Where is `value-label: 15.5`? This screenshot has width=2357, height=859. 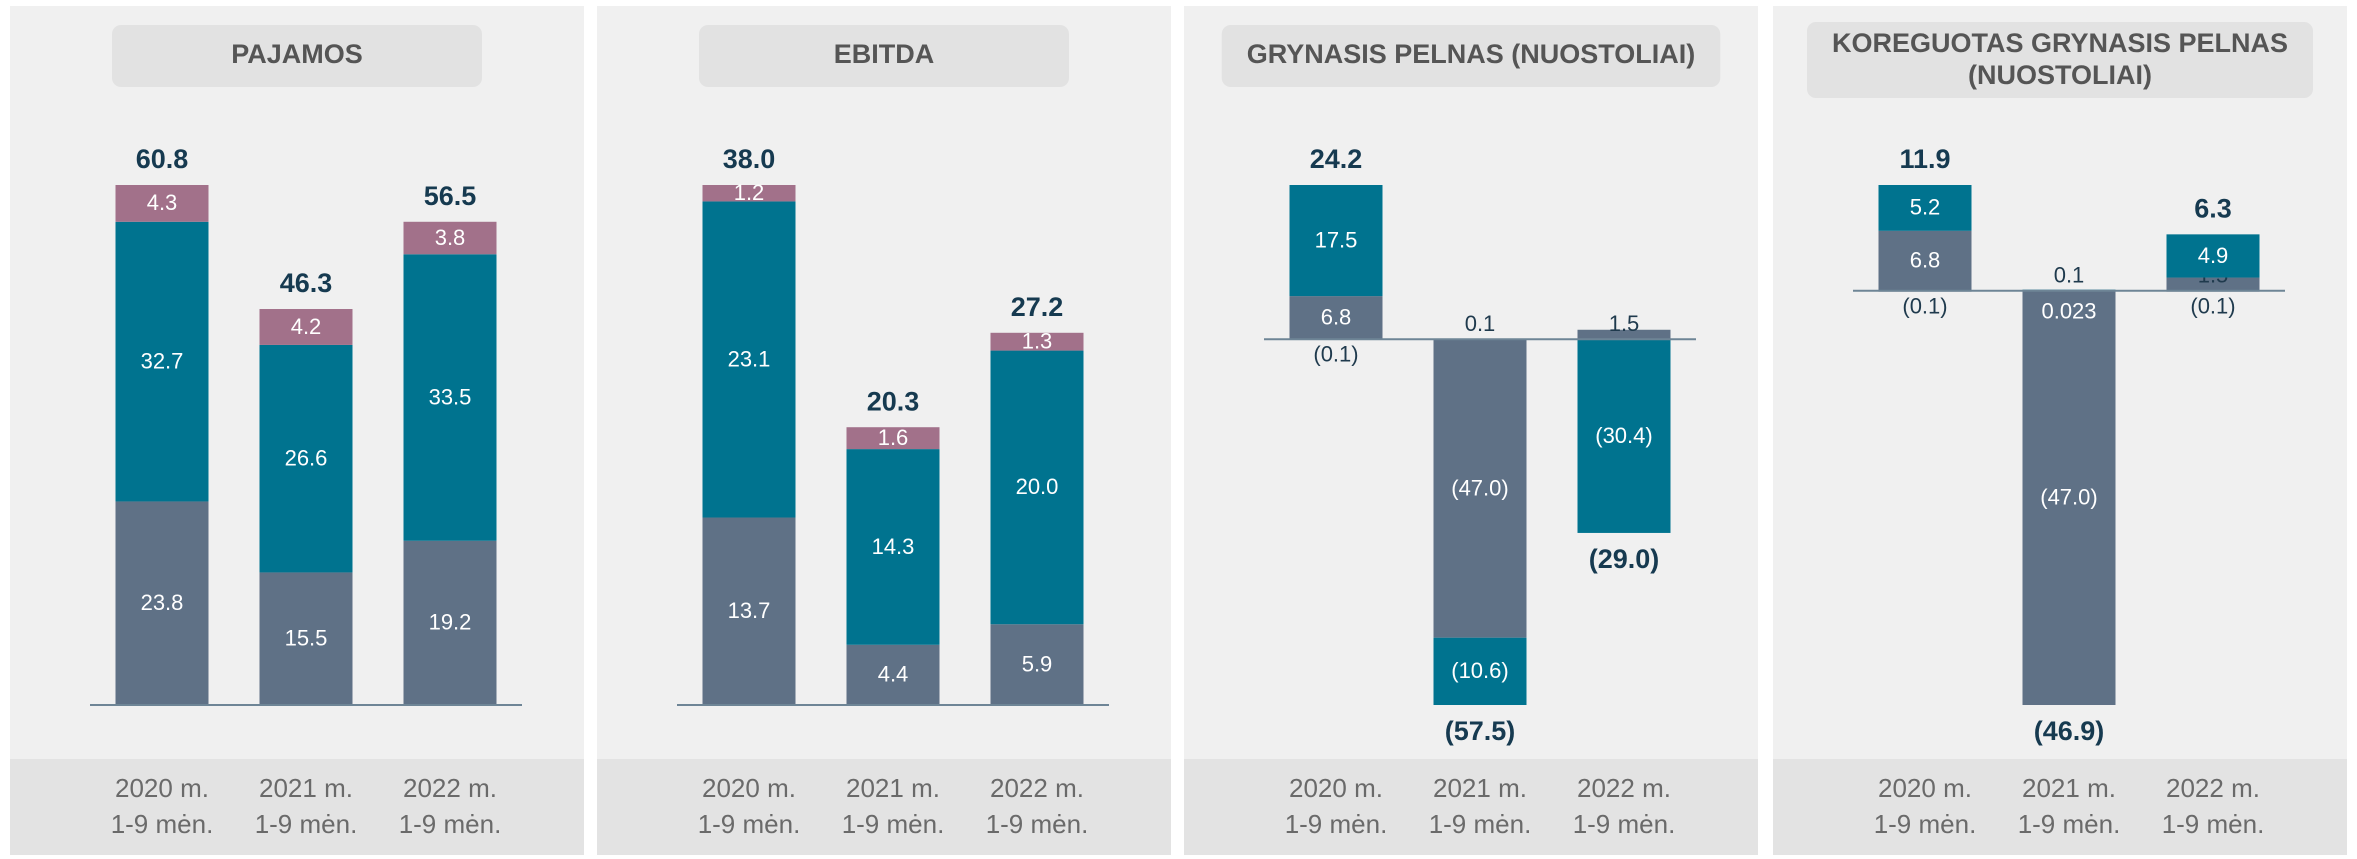
value-label: 15.5 is located at coordinates (306, 638).